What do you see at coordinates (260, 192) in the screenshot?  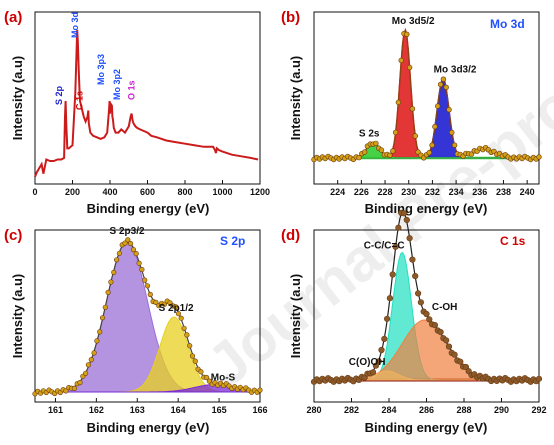 I see `x-tick-label: 1200` at bounding box center [260, 192].